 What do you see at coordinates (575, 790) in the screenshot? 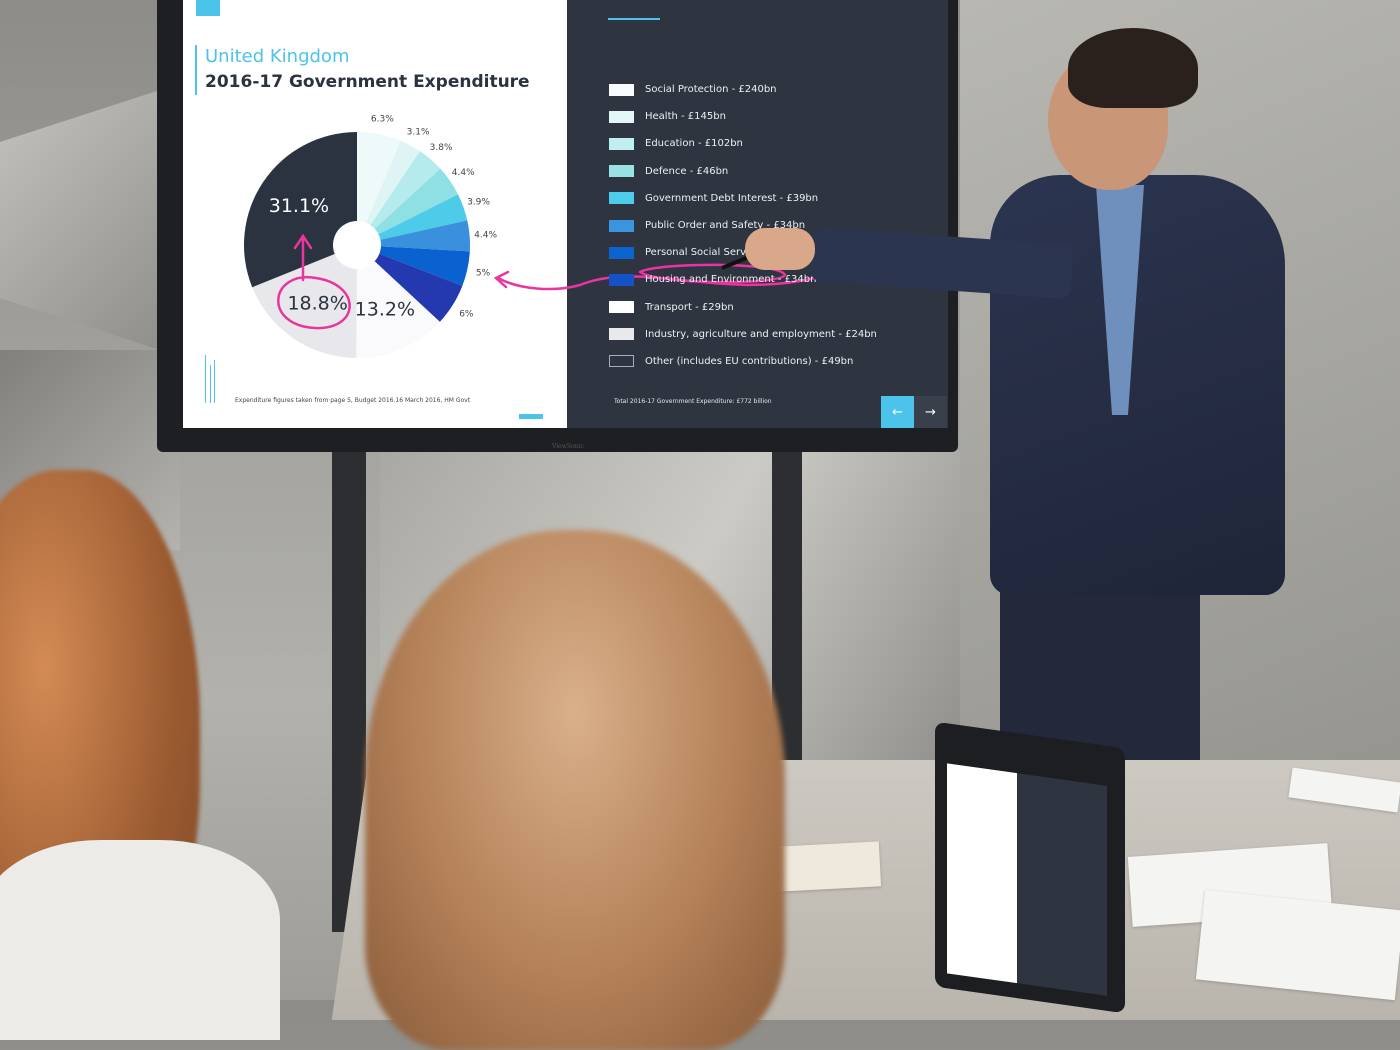
I see `audience-member-center` at bounding box center [575, 790].